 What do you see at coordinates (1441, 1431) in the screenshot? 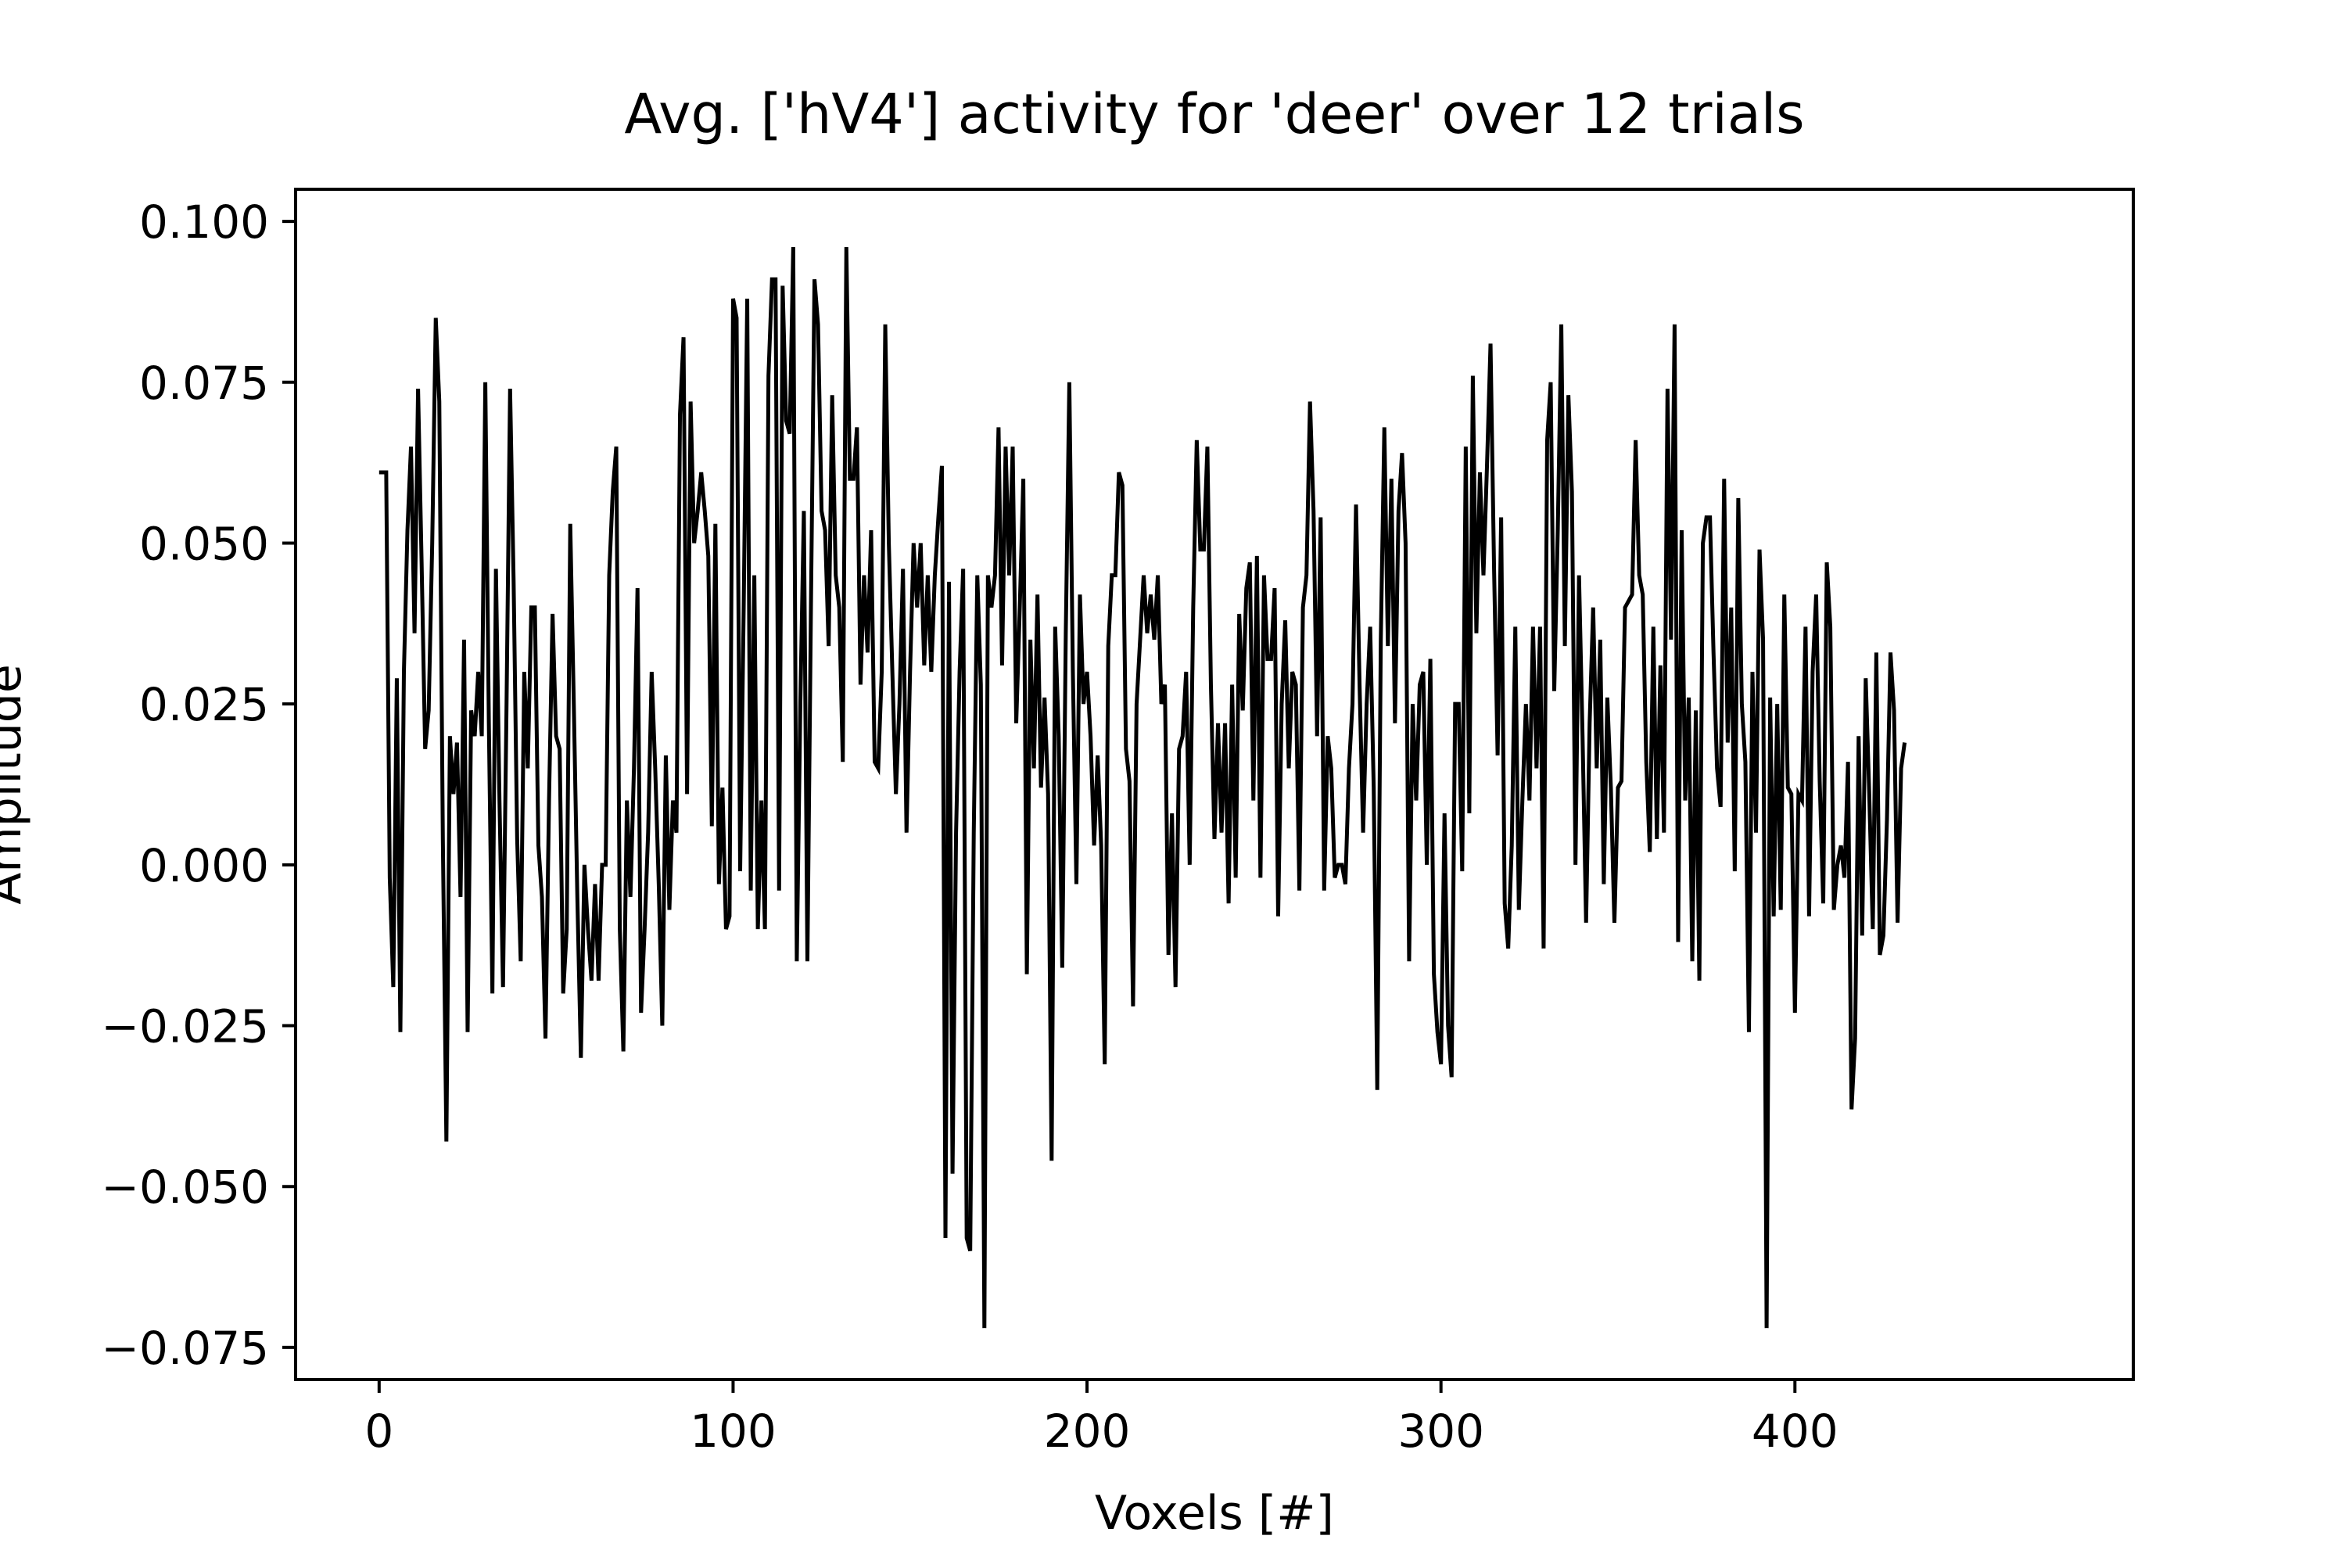
I see `x-tick-label: 300` at bounding box center [1441, 1431].